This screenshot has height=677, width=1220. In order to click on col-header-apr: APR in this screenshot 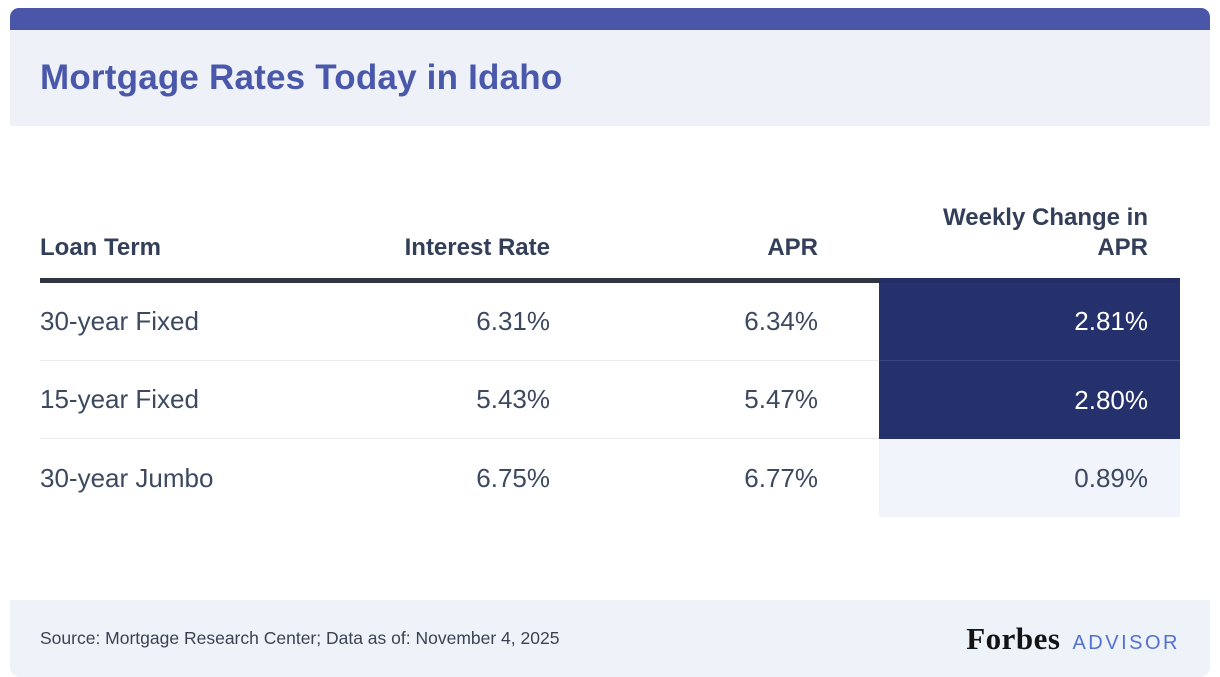, I will do `click(714, 234)`.